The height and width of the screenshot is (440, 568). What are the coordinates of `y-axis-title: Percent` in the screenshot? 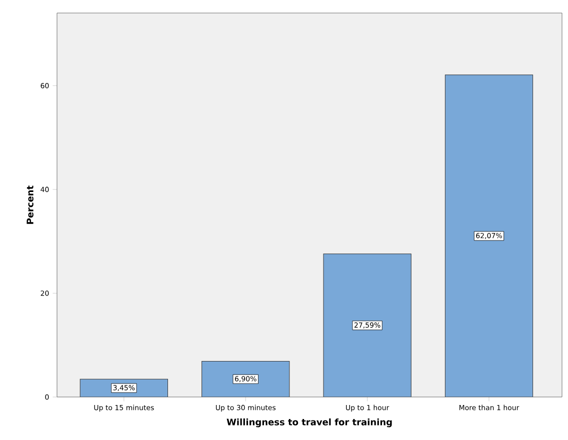 It's located at (30, 205).